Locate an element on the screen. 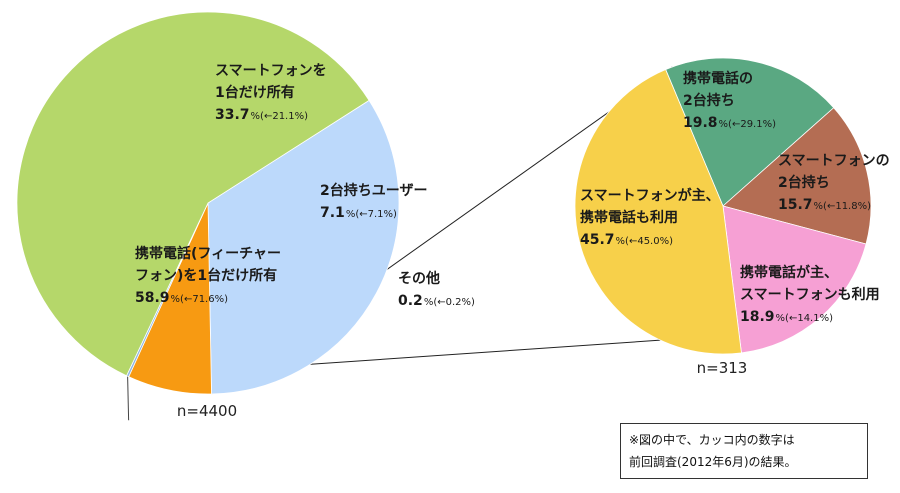 The width and height of the screenshot is (900, 493). footnote-line-2: 前回調査(2012年6月)の結果。 is located at coordinates (713, 462).